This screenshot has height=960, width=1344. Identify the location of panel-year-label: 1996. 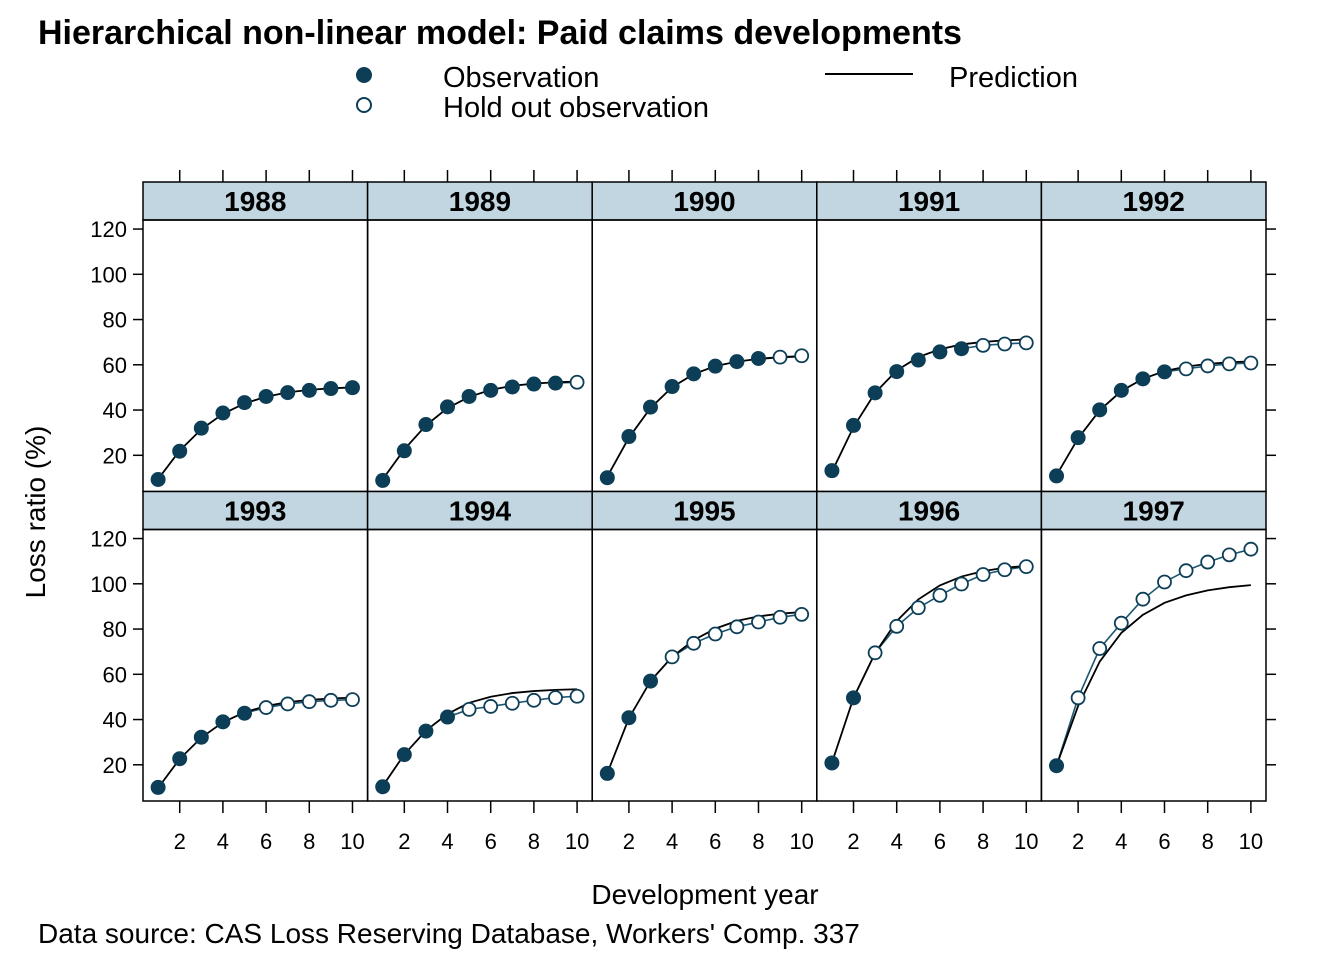
(929, 511).